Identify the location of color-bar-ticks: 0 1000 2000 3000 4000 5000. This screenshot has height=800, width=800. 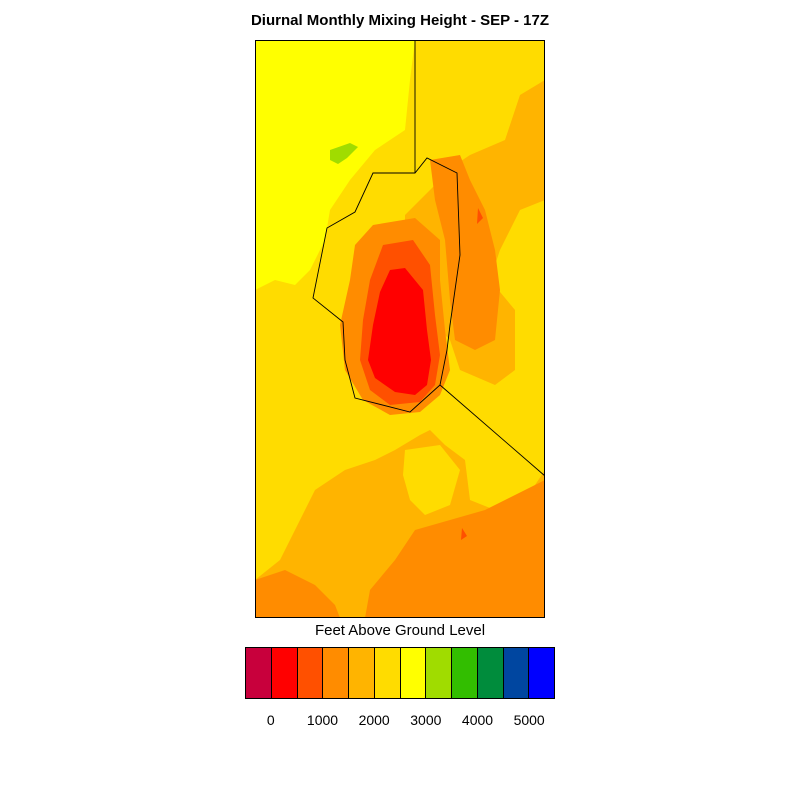
(400, 722).